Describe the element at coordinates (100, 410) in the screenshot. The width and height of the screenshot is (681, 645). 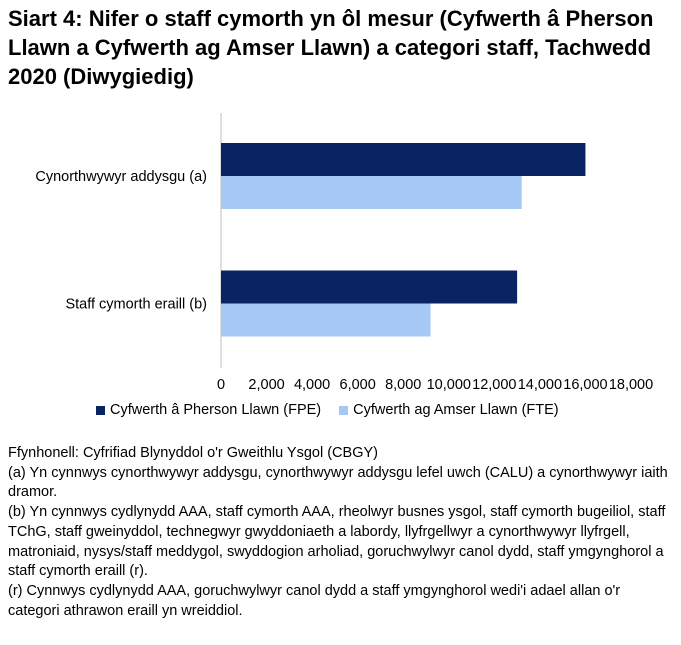
I see `legend-swatch-fpe` at that location.